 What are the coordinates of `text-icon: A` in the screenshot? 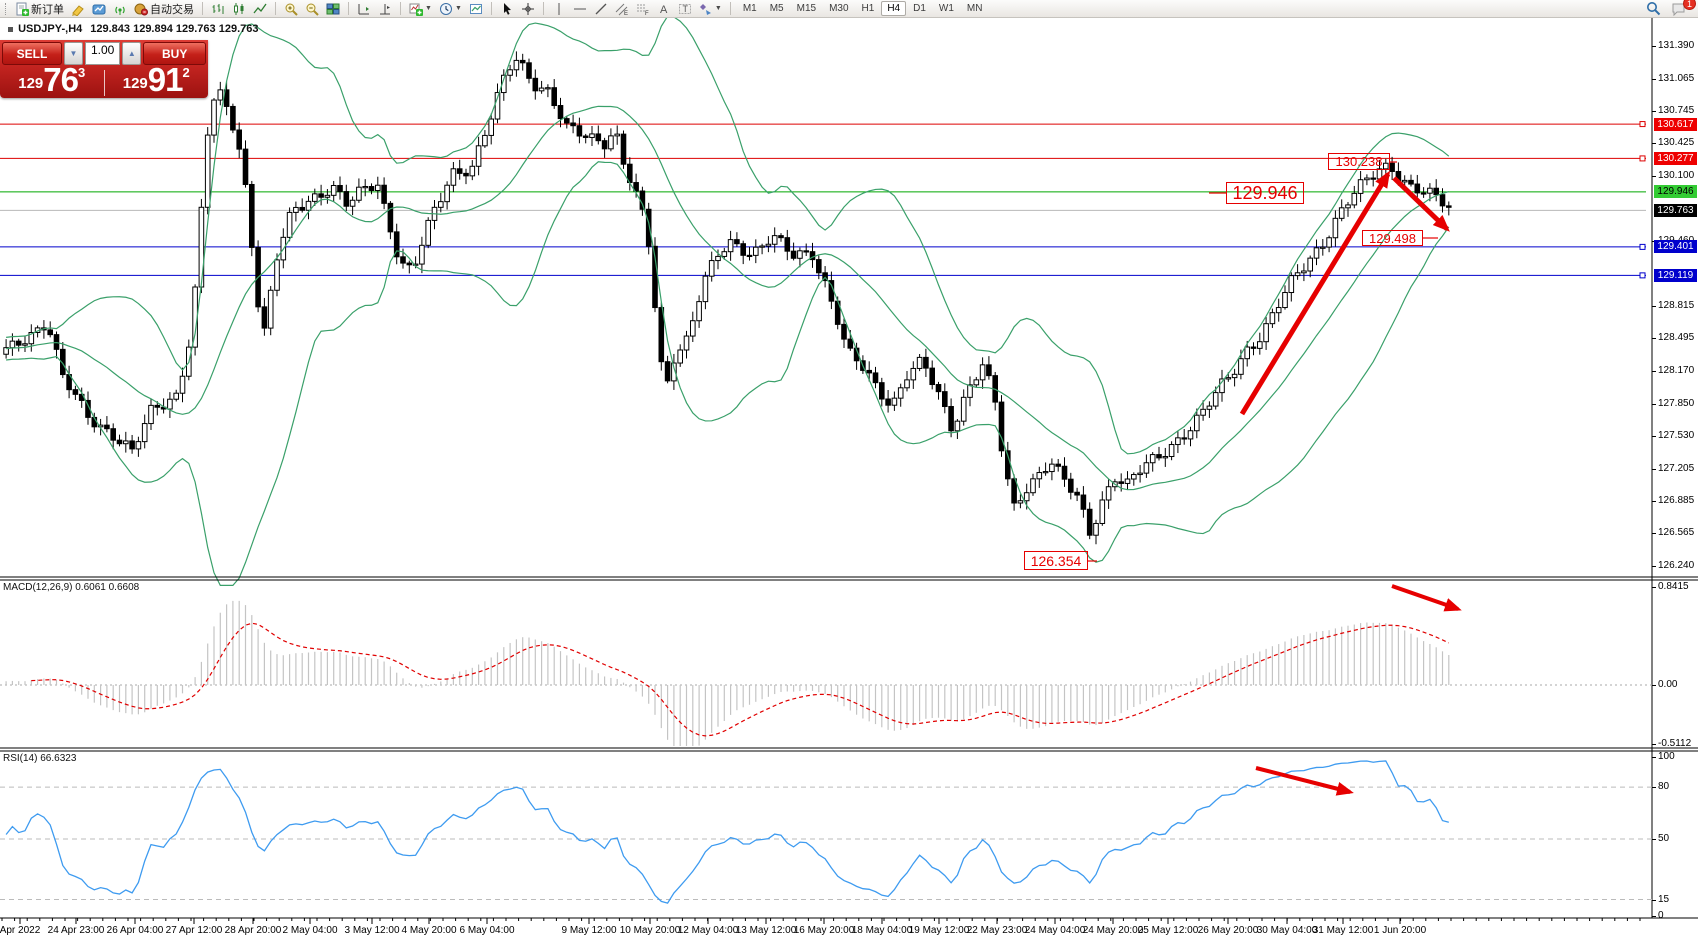 It's located at (664, 9).